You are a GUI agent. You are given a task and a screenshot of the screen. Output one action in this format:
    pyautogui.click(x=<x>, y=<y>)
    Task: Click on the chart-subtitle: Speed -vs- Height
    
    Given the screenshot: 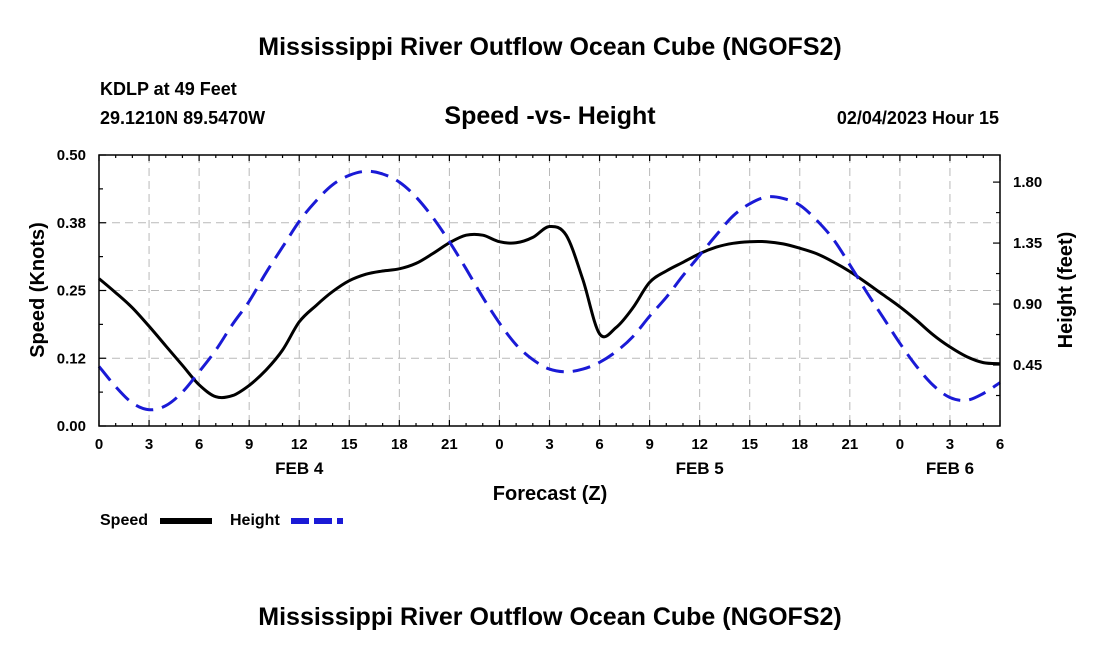 What is the action you would take?
    pyautogui.click(x=550, y=116)
    